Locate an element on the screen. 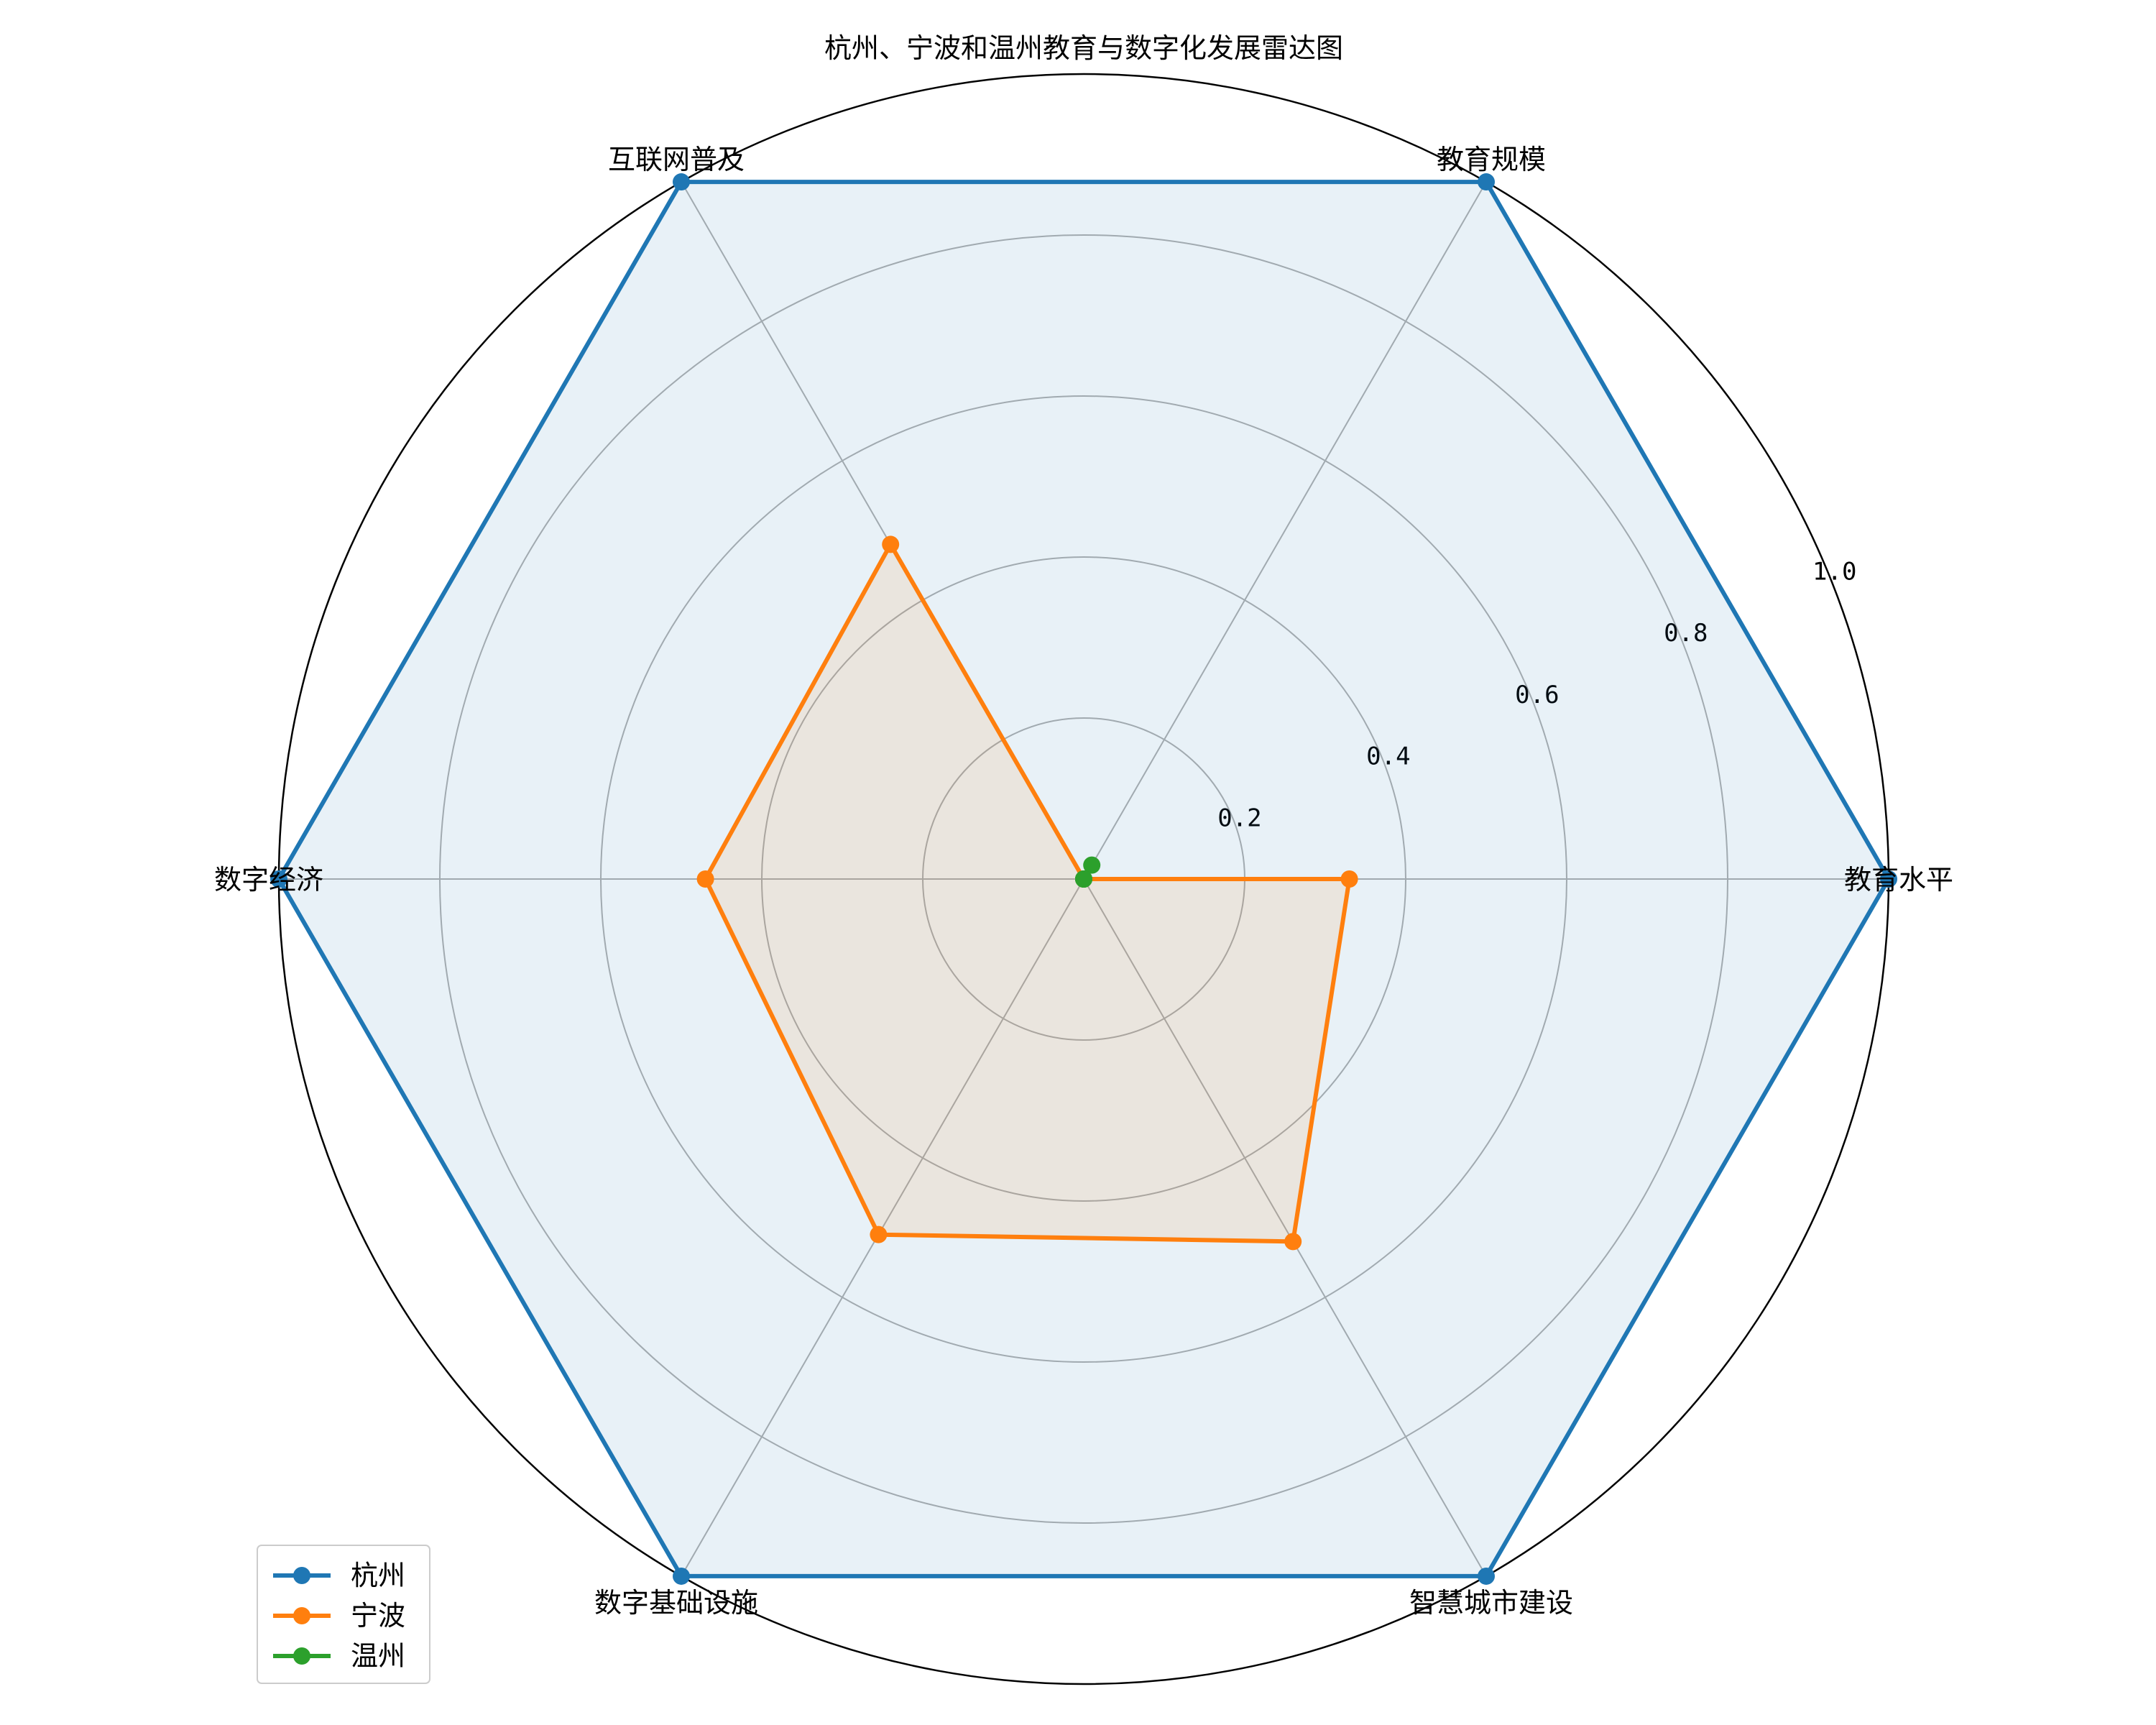 This screenshot has height=1725, width=2156. legend-label: 温州 is located at coordinates (378, 1656).